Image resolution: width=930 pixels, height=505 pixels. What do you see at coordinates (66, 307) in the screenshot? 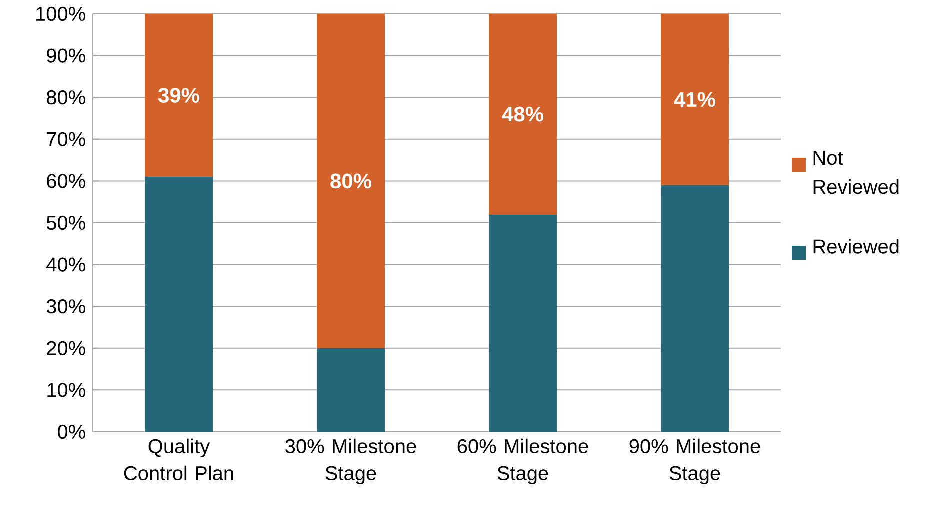
I see `y-tick-label: 30%` at bounding box center [66, 307].